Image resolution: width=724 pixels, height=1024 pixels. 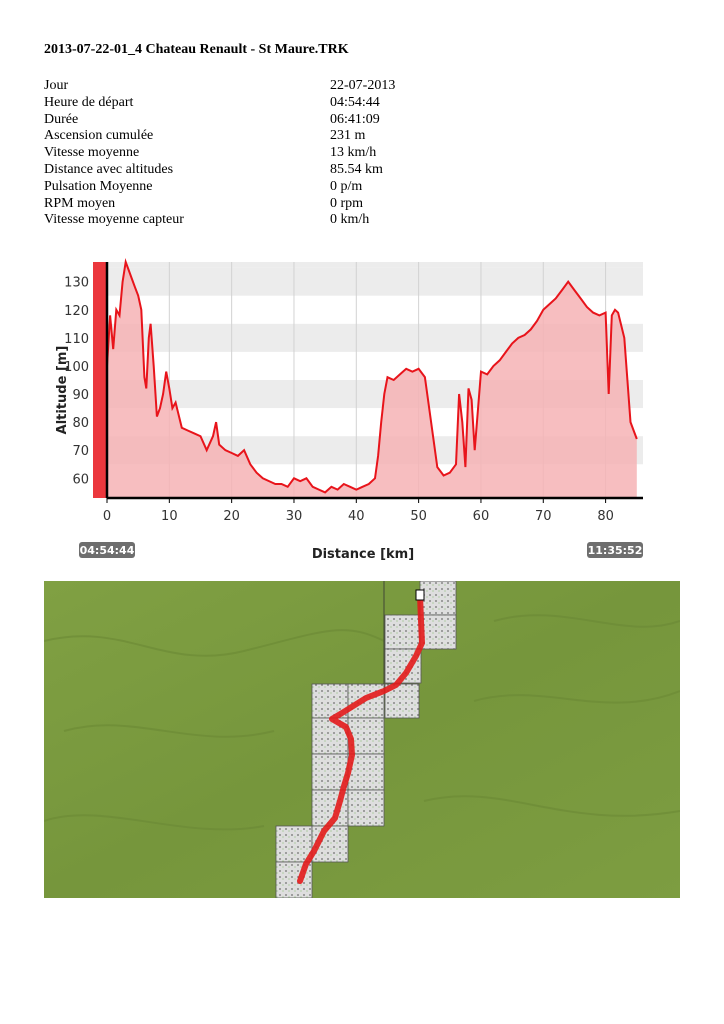 I want to click on stat-label: Durée, so click(x=61, y=119).